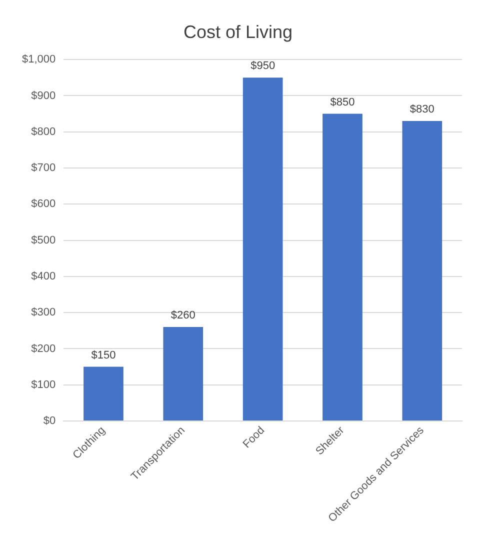 The height and width of the screenshot is (540, 484). Describe the element at coordinates (103, 355) in the screenshot. I see `data-label: $150` at that location.